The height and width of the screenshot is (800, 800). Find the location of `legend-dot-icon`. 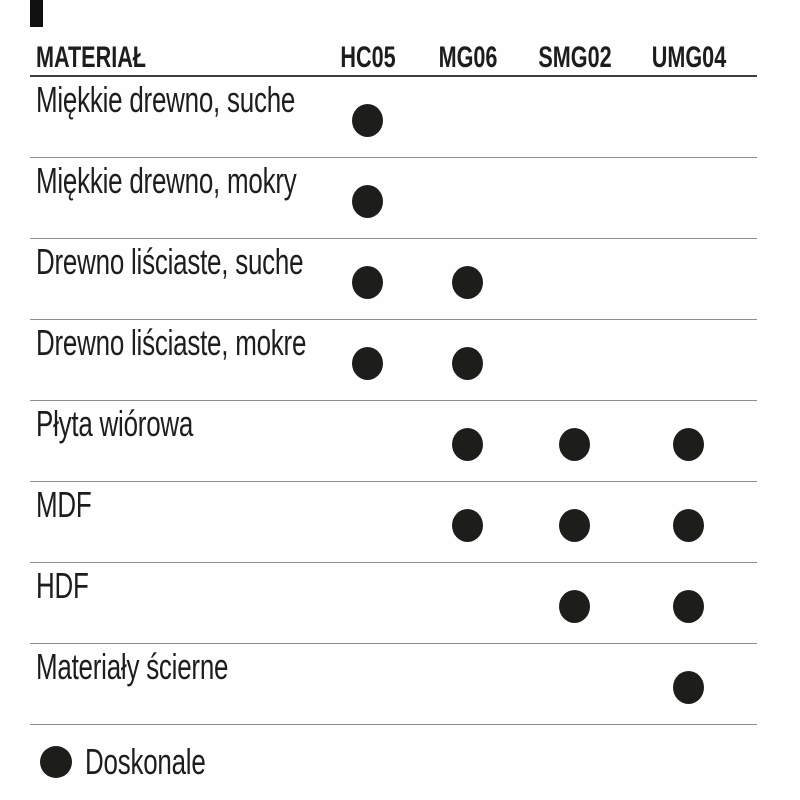

legend-dot-icon is located at coordinates (56, 762).